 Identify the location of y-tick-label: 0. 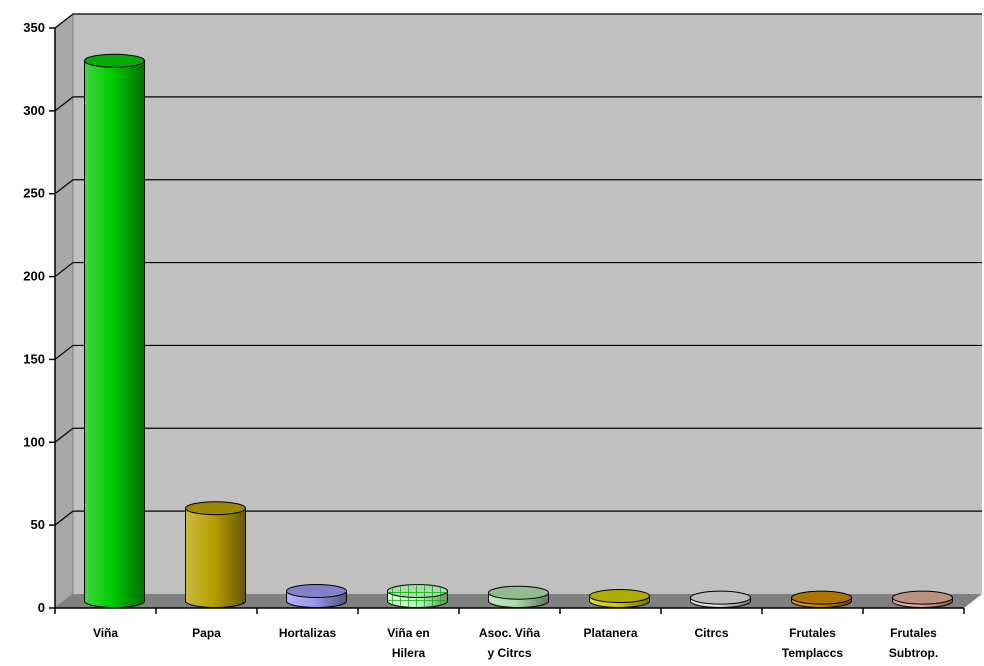
(41, 607).